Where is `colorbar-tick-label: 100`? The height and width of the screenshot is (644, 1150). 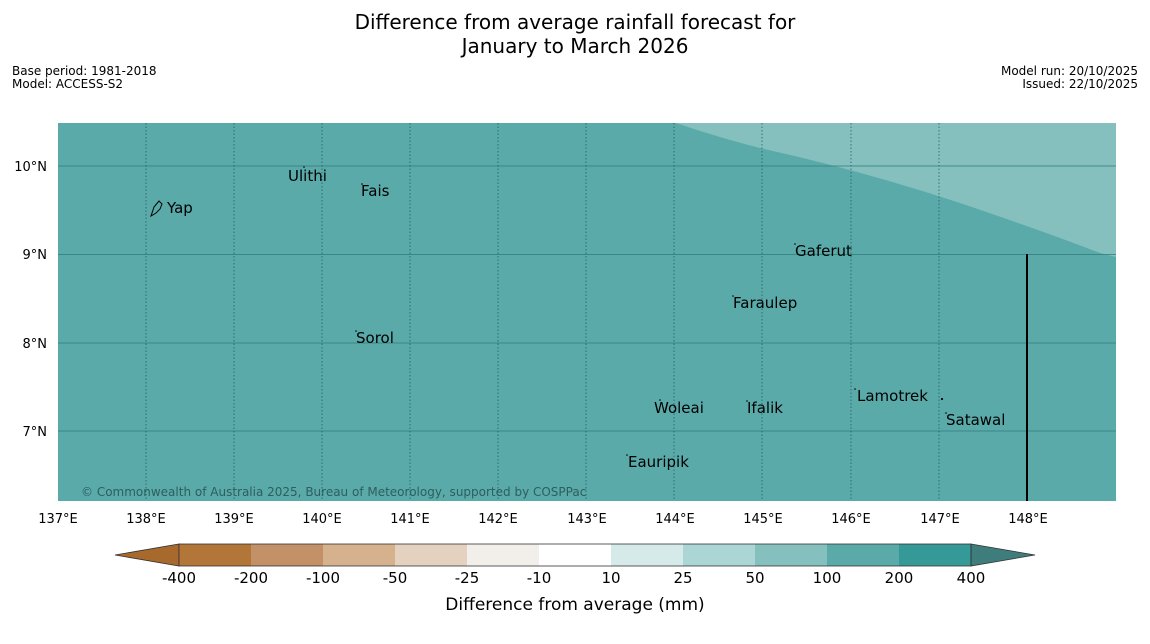 colorbar-tick-label: 100 is located at coordinates (827, 578).